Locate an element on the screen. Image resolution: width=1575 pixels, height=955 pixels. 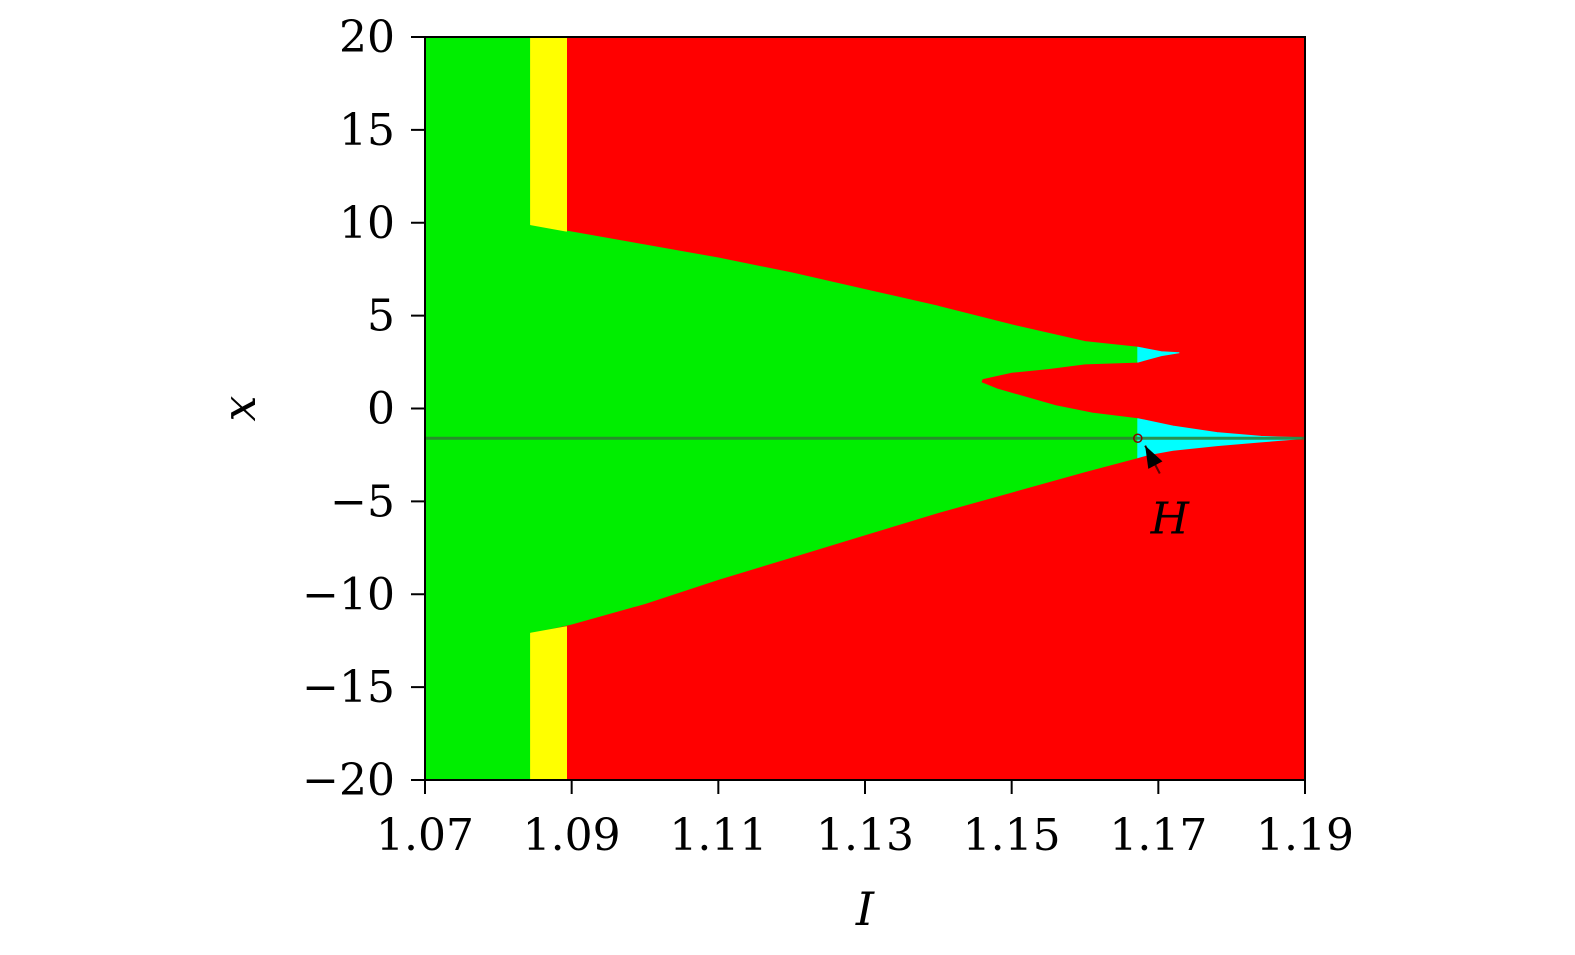
x-tick-label: 1.11 is located at coordinates (718, 835).